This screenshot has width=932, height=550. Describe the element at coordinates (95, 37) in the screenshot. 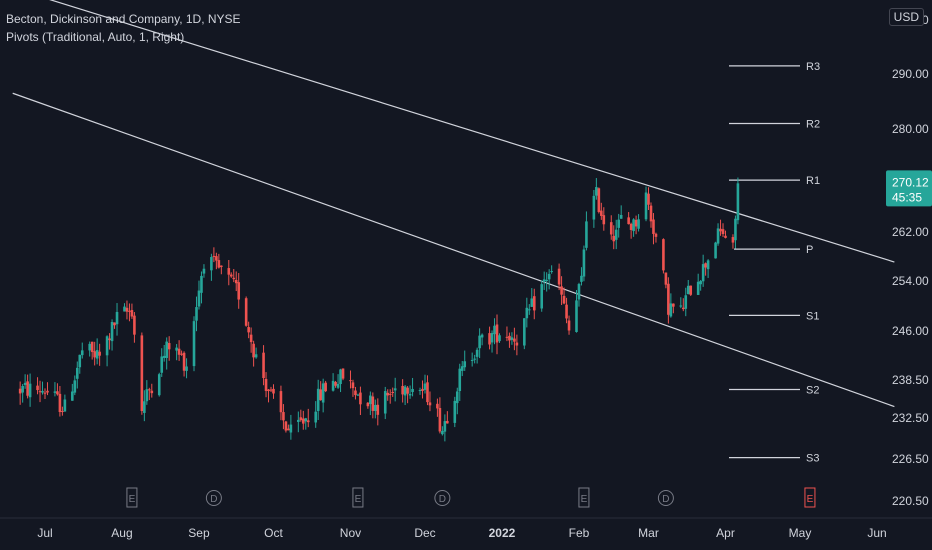

I see `indicator-legend: Pivots (Traditional, Auto, 1, Right)` at that location.